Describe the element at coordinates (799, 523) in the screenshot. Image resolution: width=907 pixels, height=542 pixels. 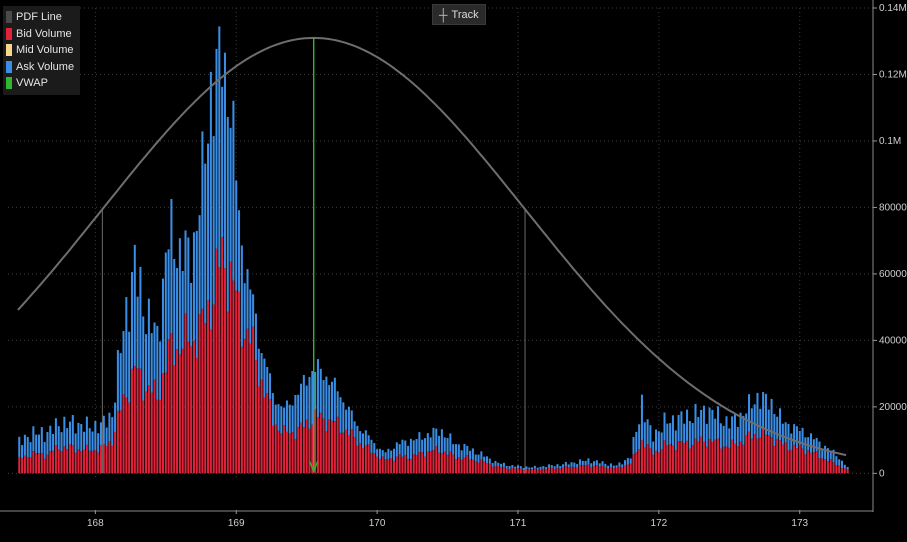
I see `x-tick-label: 173` at that location.